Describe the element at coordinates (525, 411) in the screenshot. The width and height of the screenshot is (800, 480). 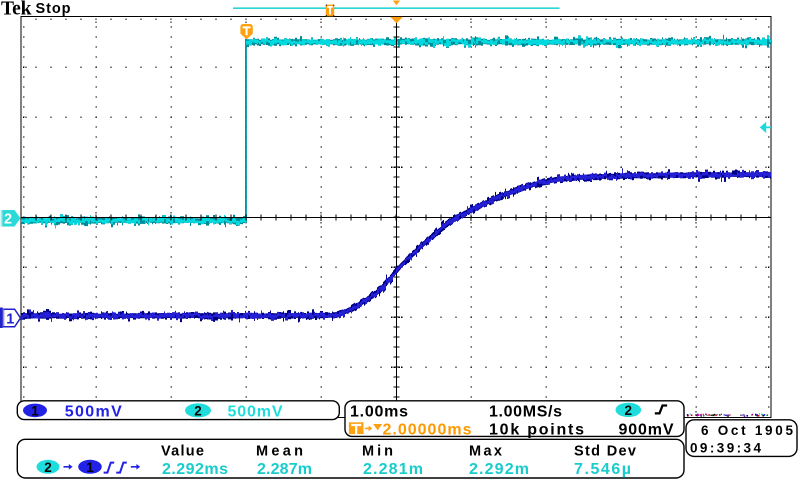
I see `svg-text: 1.00MS/s` at that location.